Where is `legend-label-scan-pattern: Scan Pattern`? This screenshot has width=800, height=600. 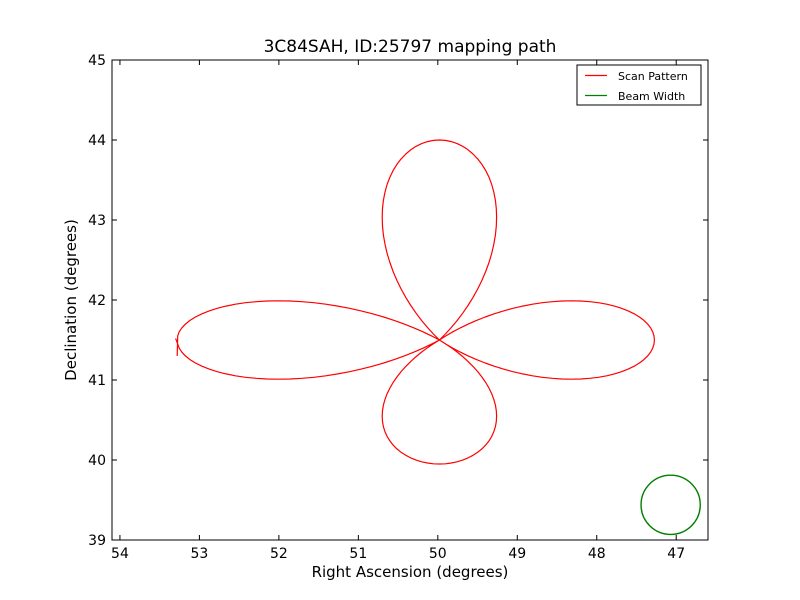
legend-label-scan-pattern: Scan Pattern is located at coordinates (653, 76).